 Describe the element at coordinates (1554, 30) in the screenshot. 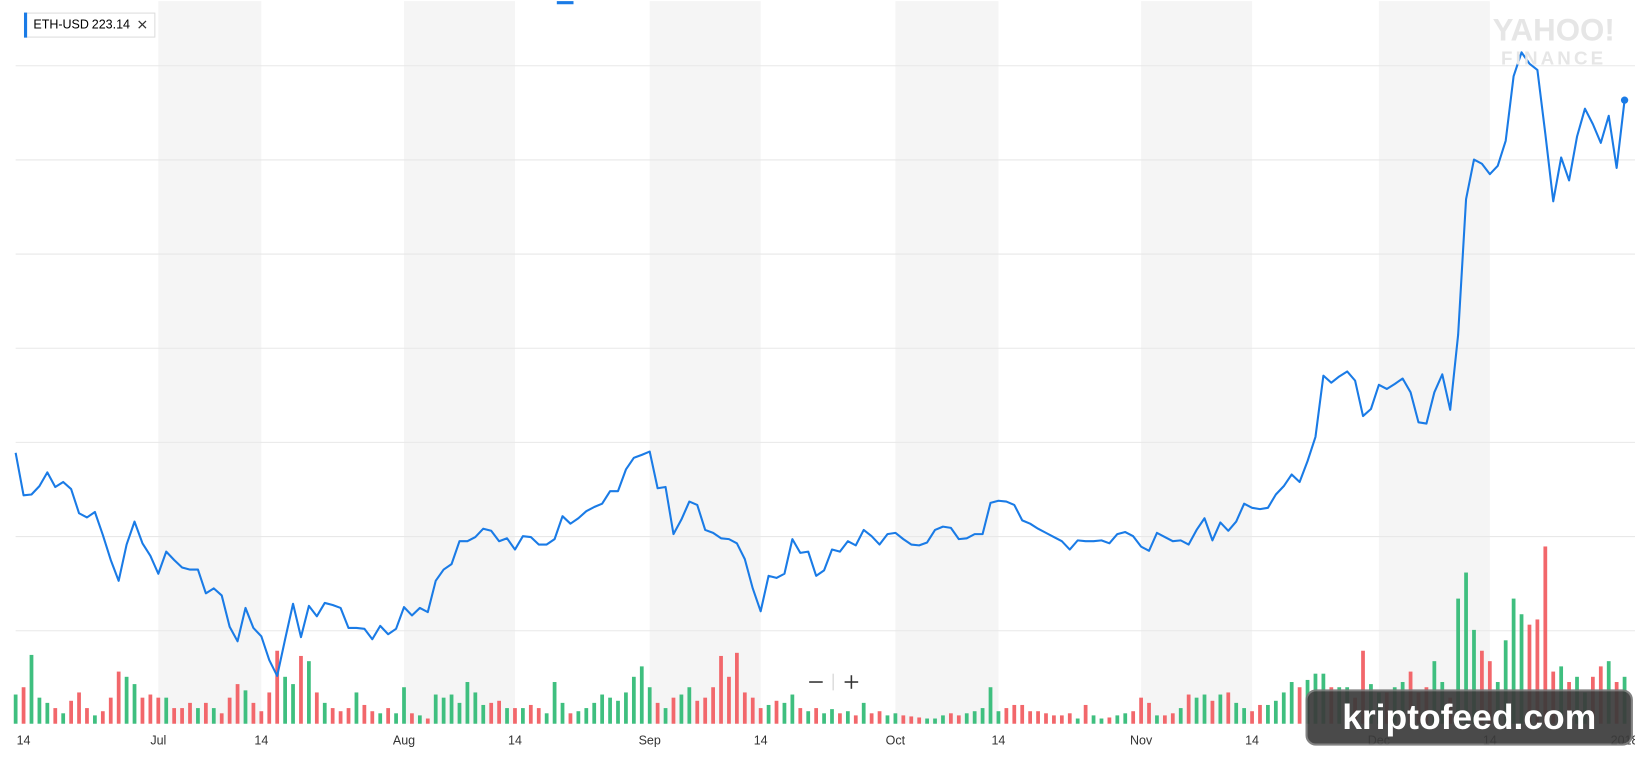

I see `watermark-brand: YAHOO!` at that location.